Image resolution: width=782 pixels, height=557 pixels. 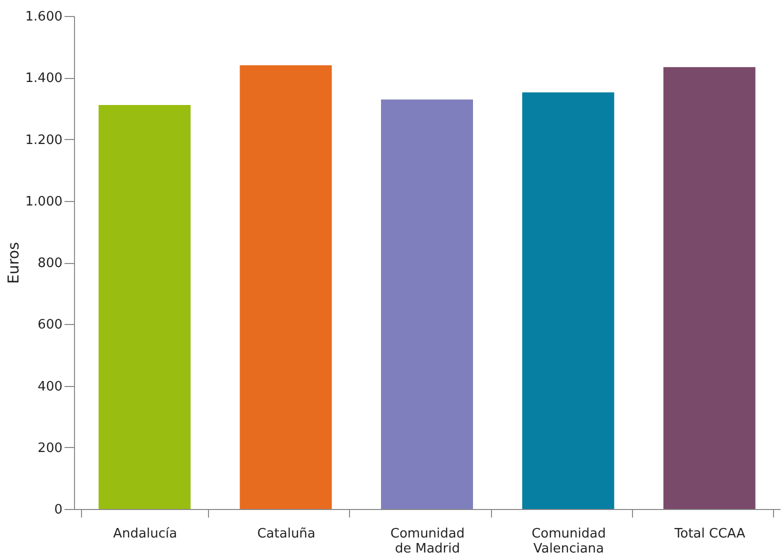 What do you see at coordinates (145, 534) in the screenshot?
I see `x-tick-label: Andalucía` at bounding box center [145, 534].